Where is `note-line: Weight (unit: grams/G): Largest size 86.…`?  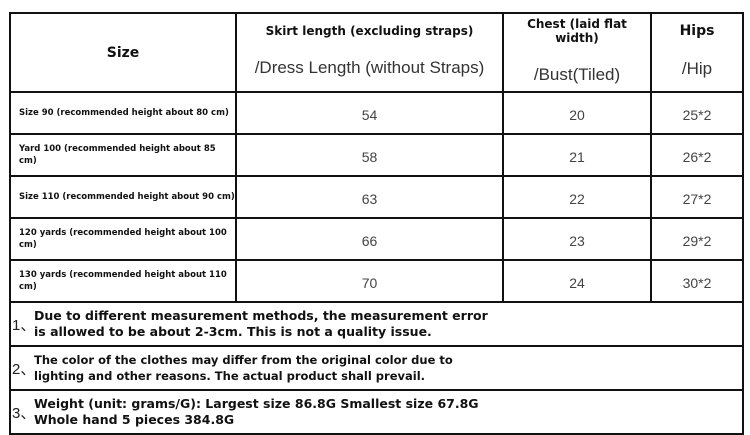
note-line: Weight (unit: grams/G): Largest size 86.… is located at coordinates (256, 403).